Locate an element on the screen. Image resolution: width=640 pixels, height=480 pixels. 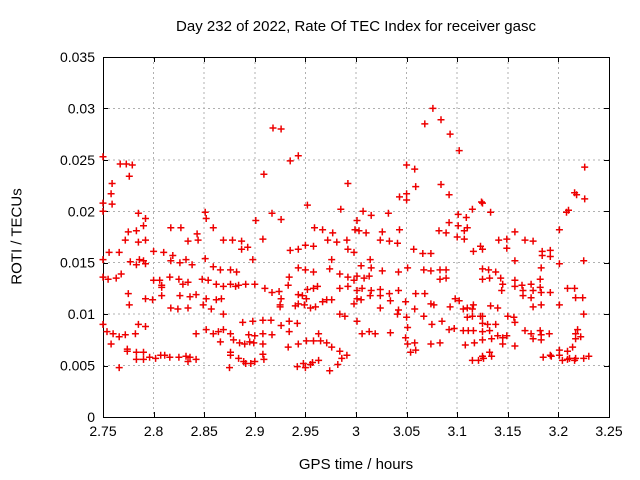
y-tick-label: 0.01 is located at coordinates (81, 314).